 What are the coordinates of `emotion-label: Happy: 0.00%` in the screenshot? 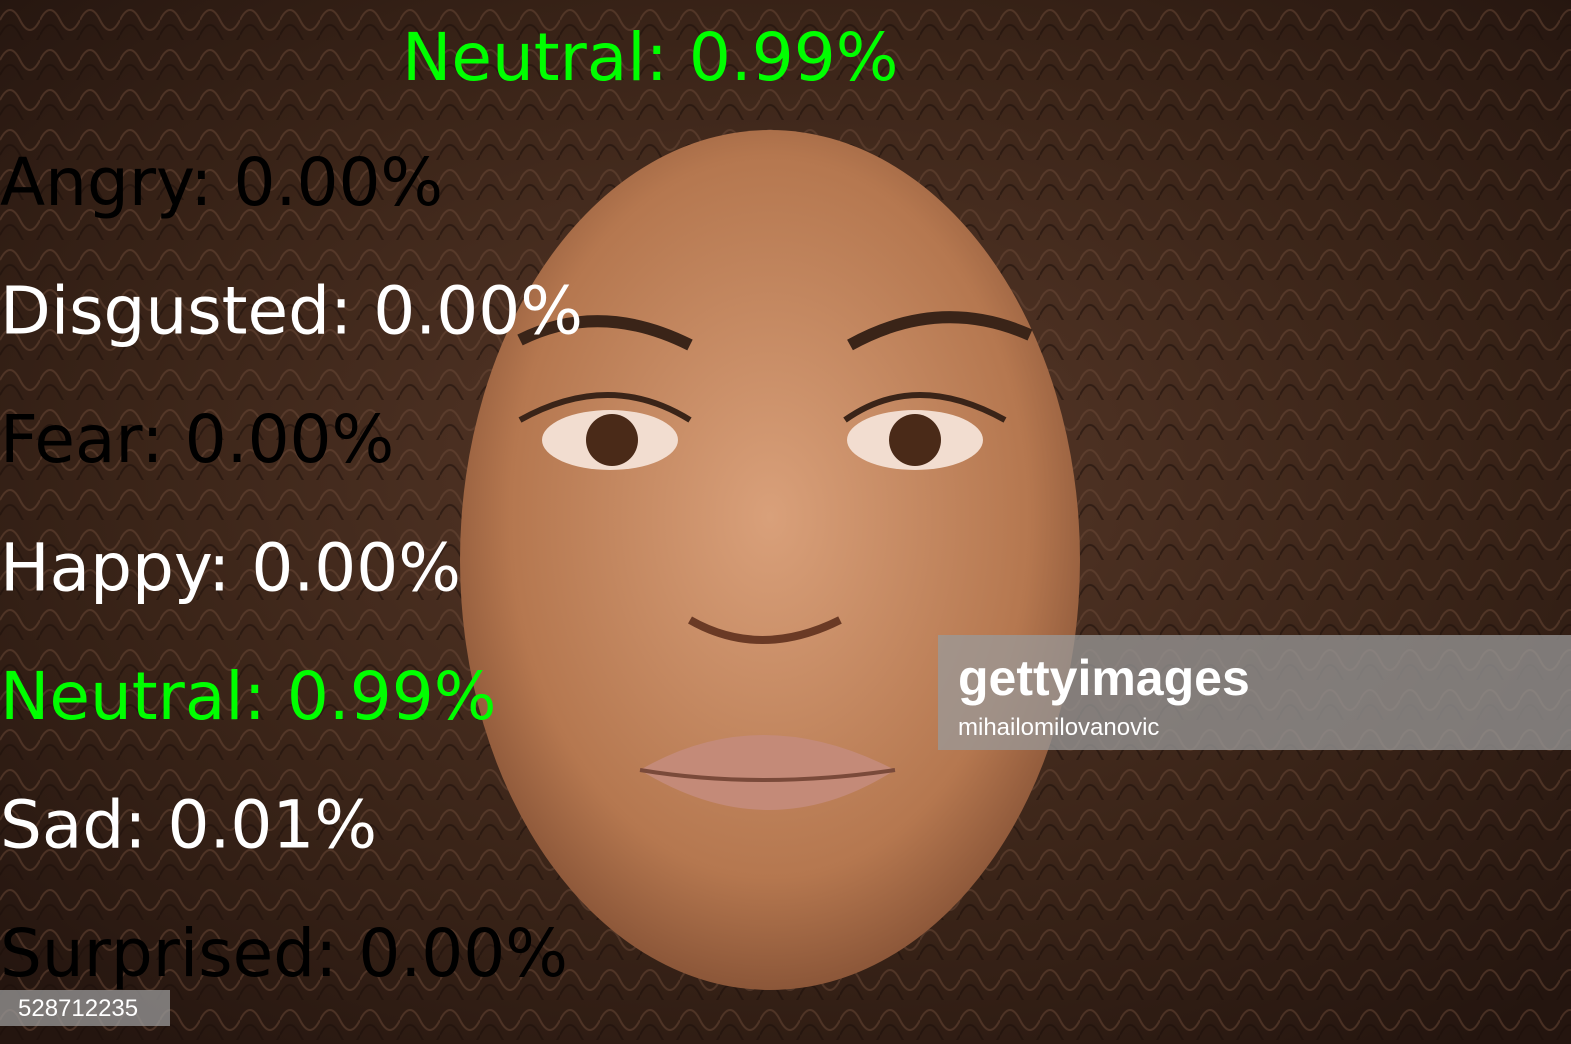 It's located at (230, 568).